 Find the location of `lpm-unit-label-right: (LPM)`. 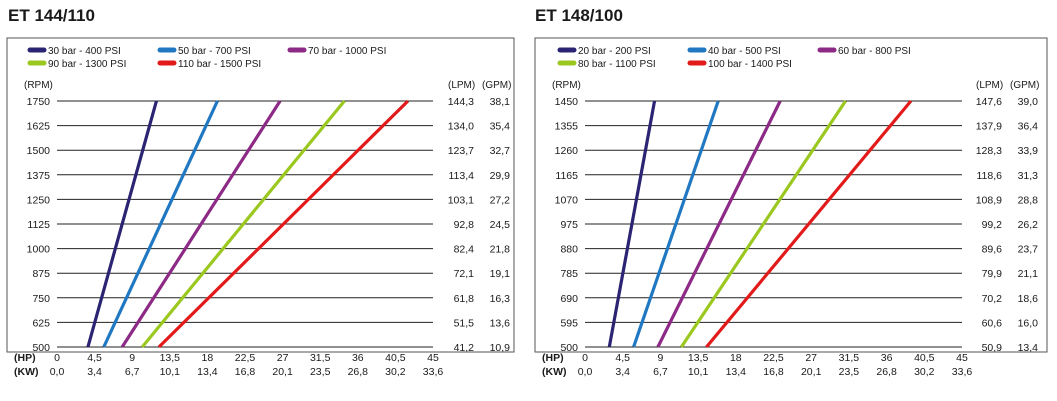

lpm-unit-label-right: (LPM) is located at coordinates (989, 85).